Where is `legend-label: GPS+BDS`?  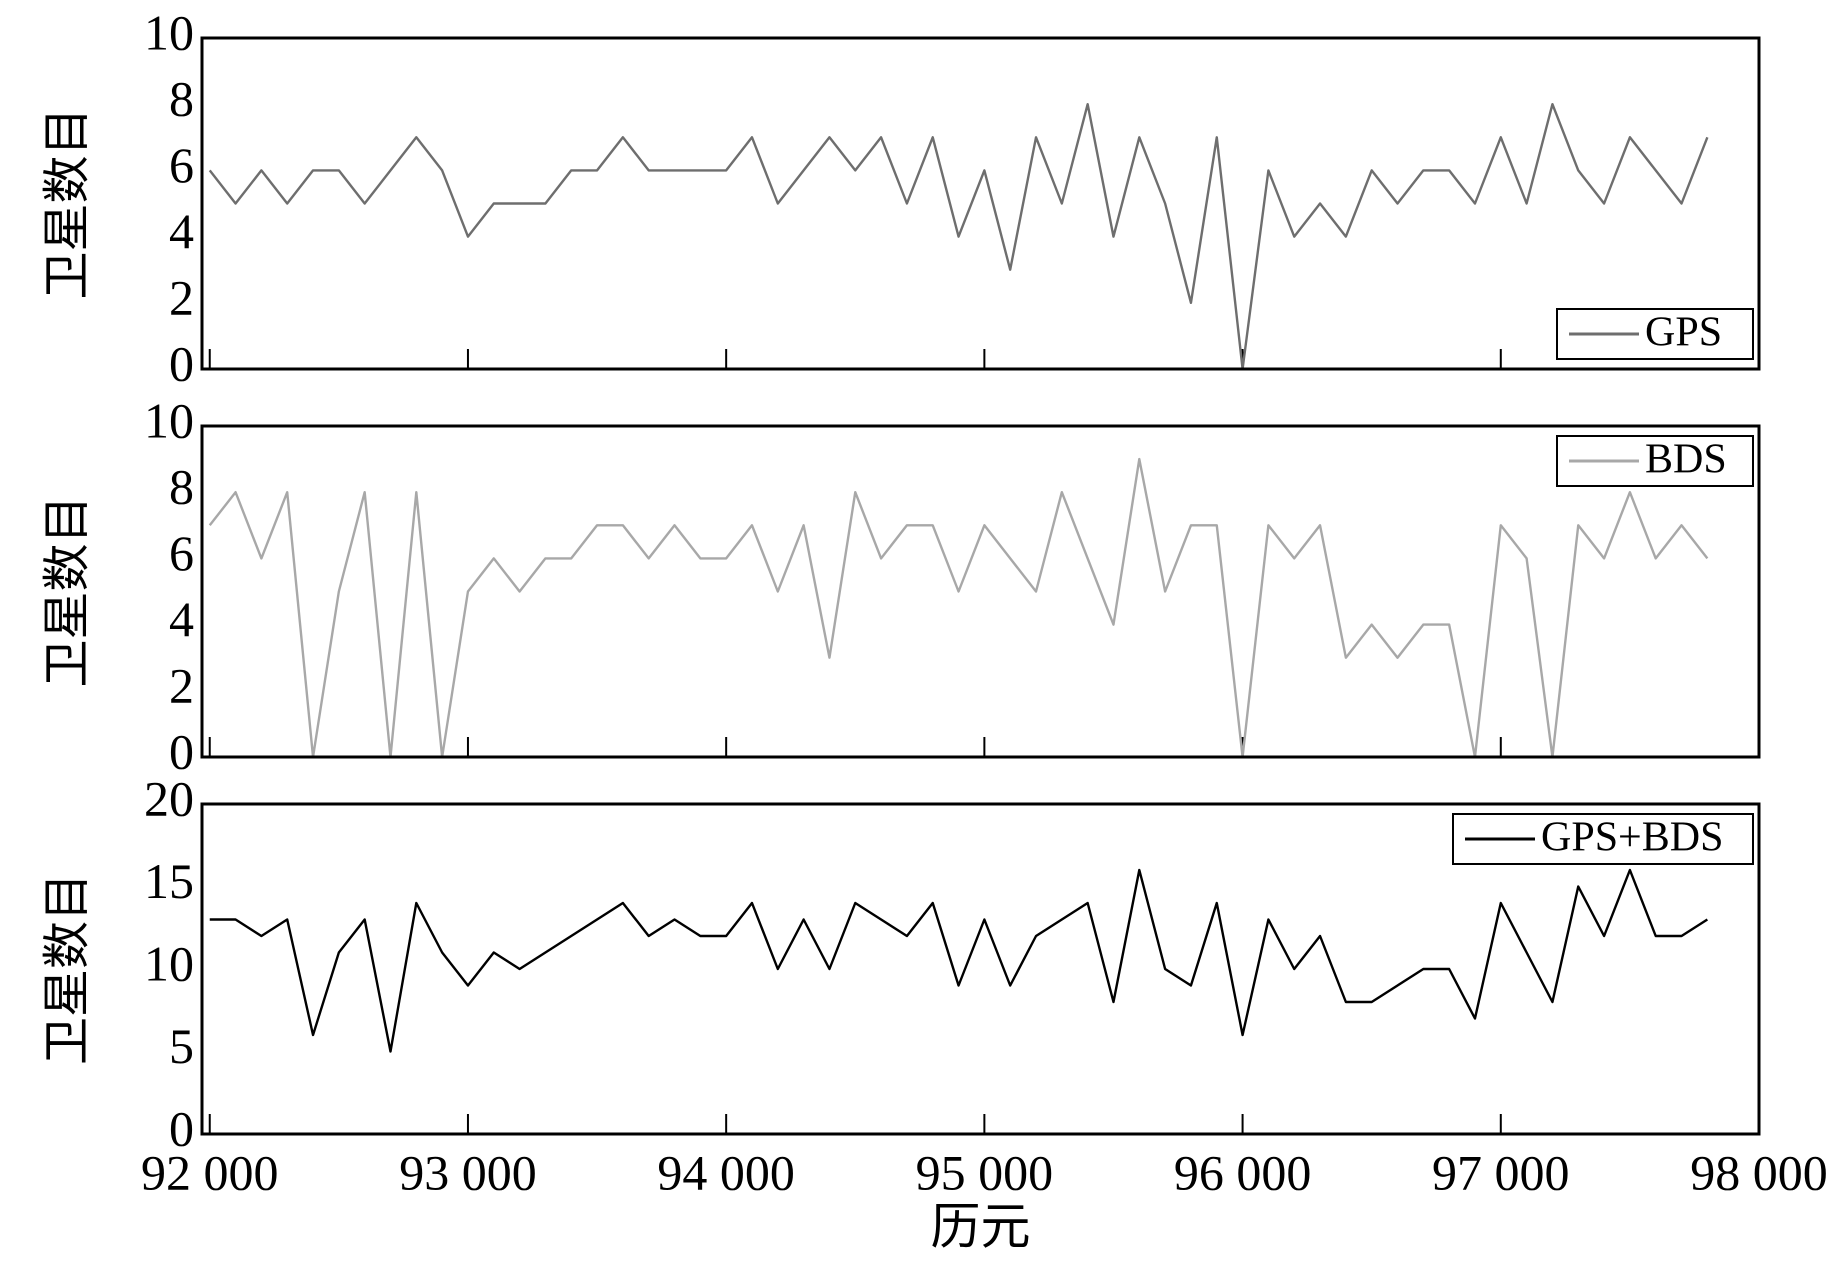 legend-label: GPS+BDS is located at coordinates (1632, 838).